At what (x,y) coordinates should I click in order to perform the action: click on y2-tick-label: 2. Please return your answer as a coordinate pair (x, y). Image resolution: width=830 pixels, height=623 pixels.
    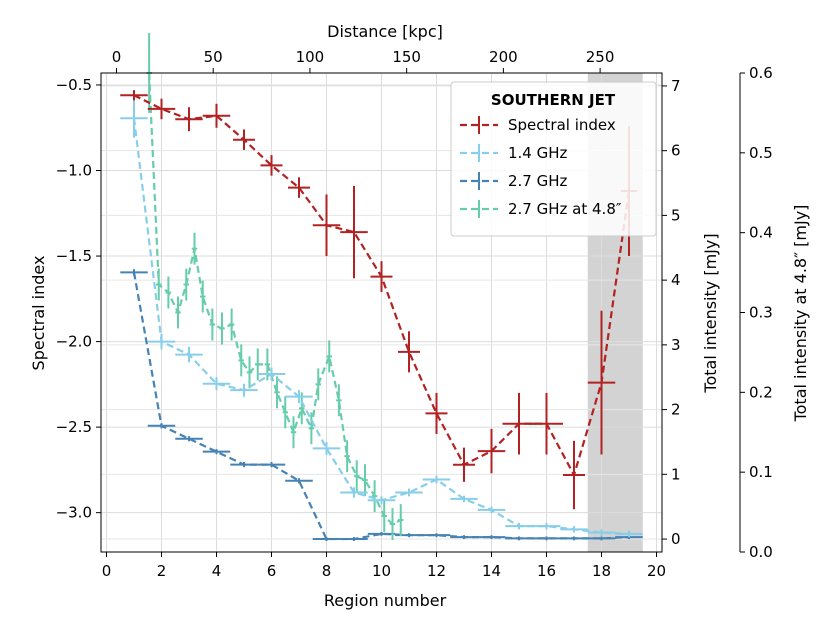
    Looking at the image, I should click on (676, 410).